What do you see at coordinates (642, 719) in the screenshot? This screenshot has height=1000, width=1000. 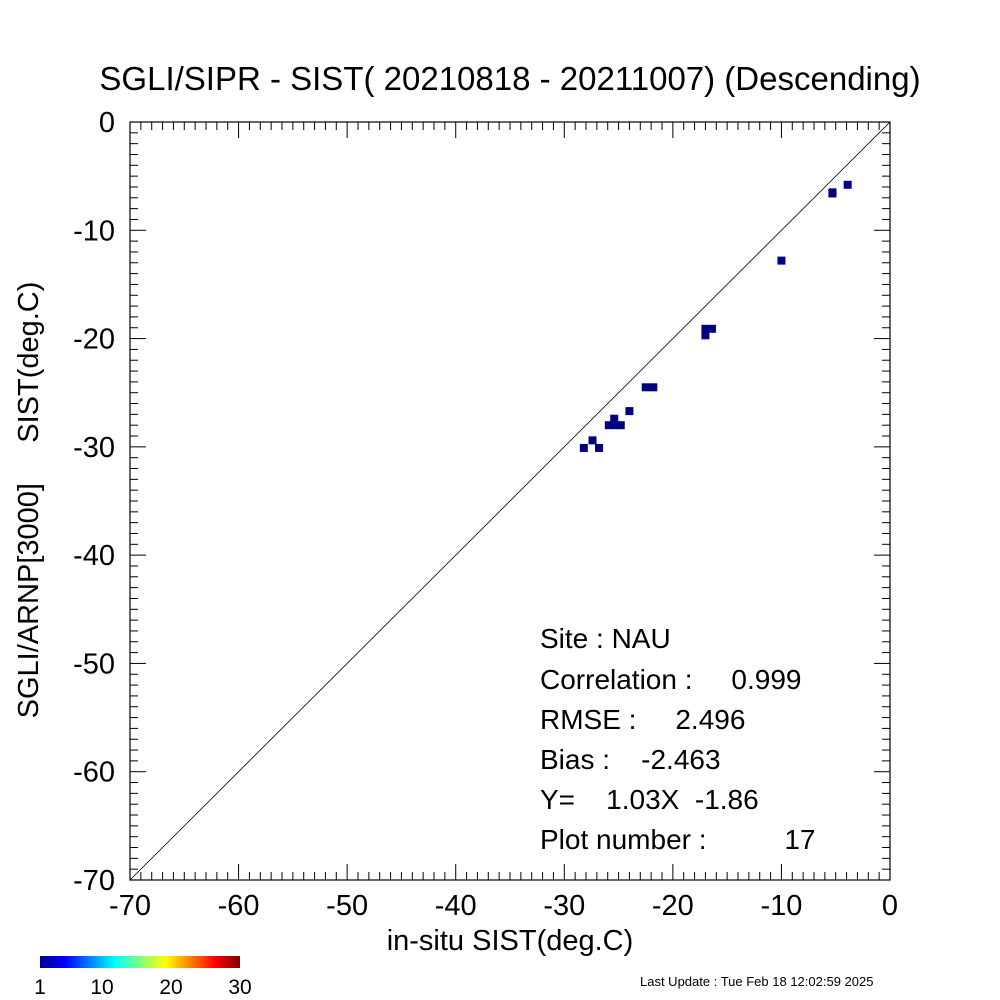 I see `stat-rmse: RMSE : 2.496` at bounding box center [642, 719].